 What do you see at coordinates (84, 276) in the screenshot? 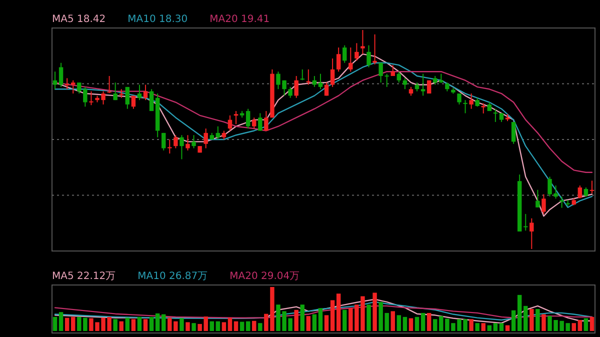
I see `text: MA5 22.12万` at bounding box center [84, 276].